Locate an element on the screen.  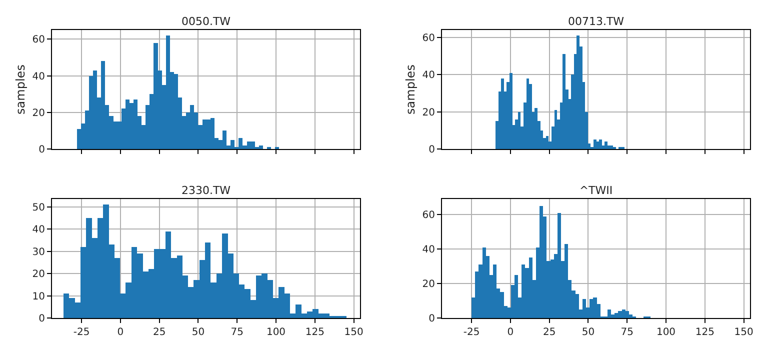
chart-title: 00713.TW is located at coordinates (596, 21).